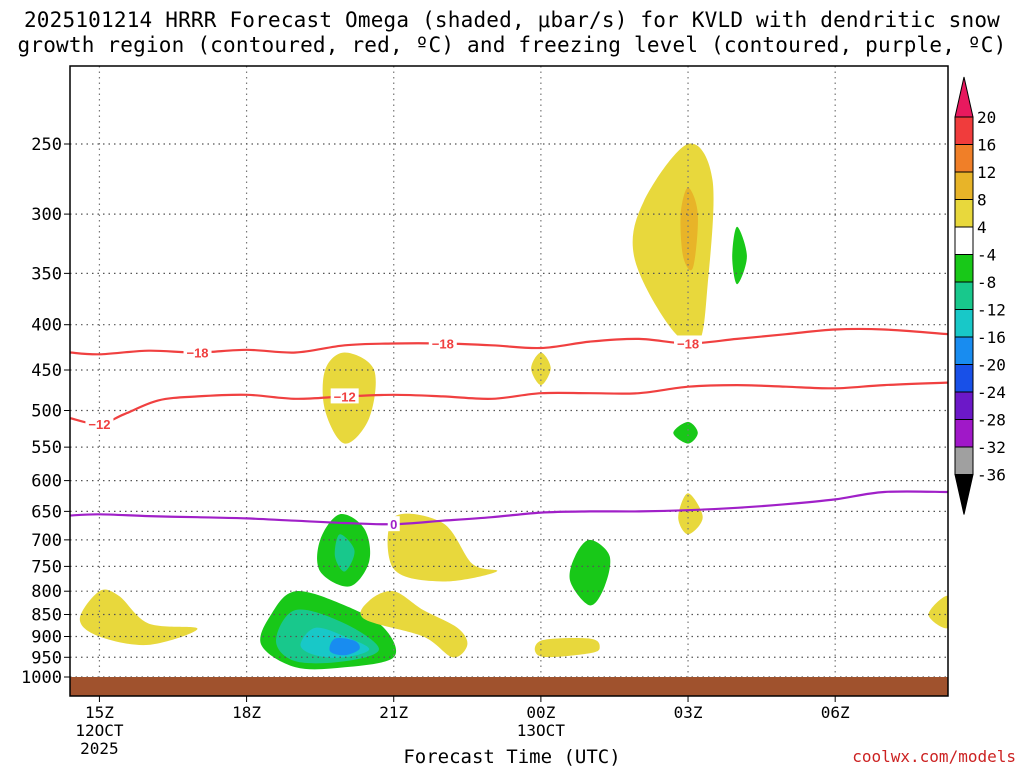 This screenshot has width=1024, height=768. I want to click on x-tick-15Z: 15Z, so click(99, 712).